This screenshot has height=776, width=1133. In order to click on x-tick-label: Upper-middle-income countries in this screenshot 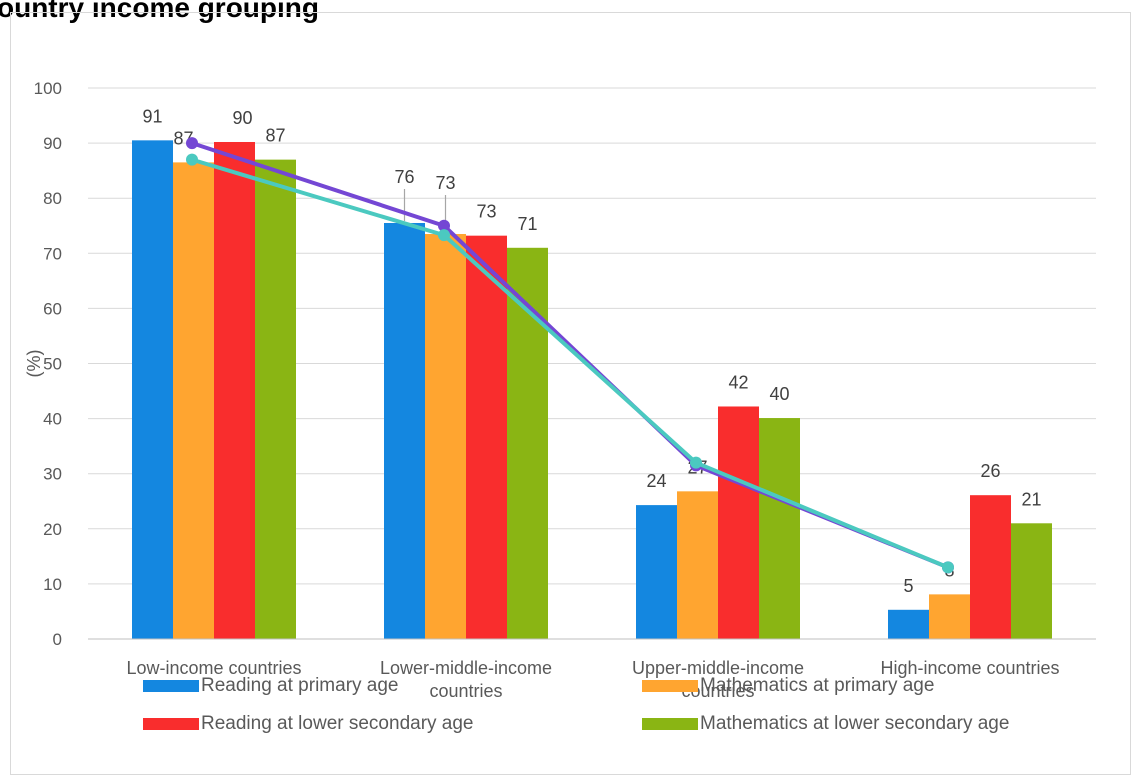, I will do `click(718, 679)`.